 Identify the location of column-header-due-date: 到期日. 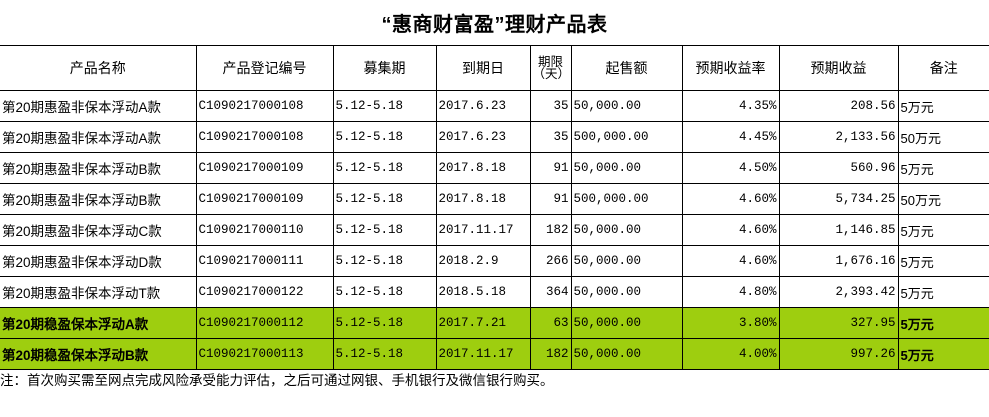
(483, 68).